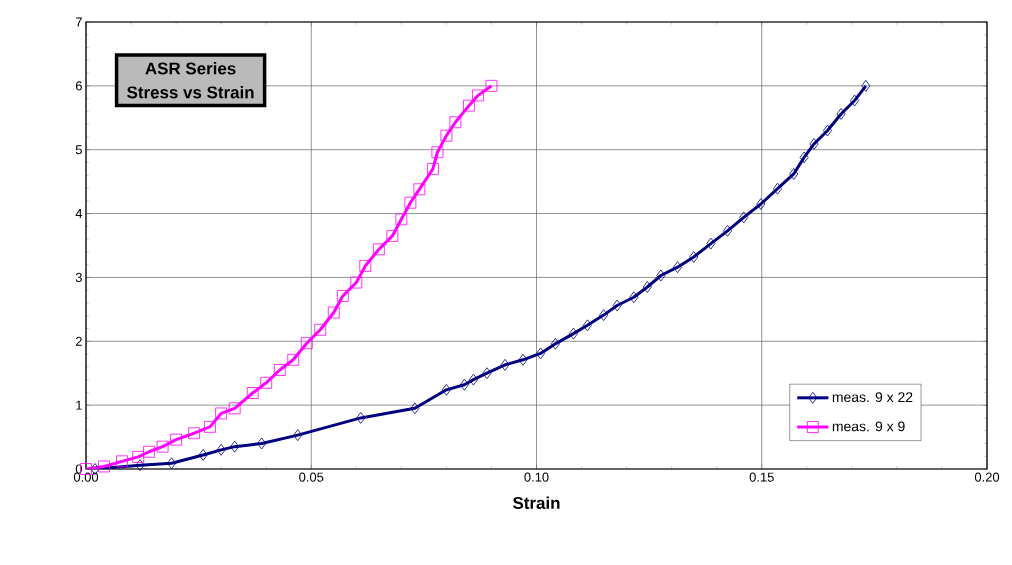 Image resolution: width=1012 pixels, height=565 pixels. Describe the element at coordinates (311, 477) in the screenshot. I see `x-tick-label: 0.05` at that location.